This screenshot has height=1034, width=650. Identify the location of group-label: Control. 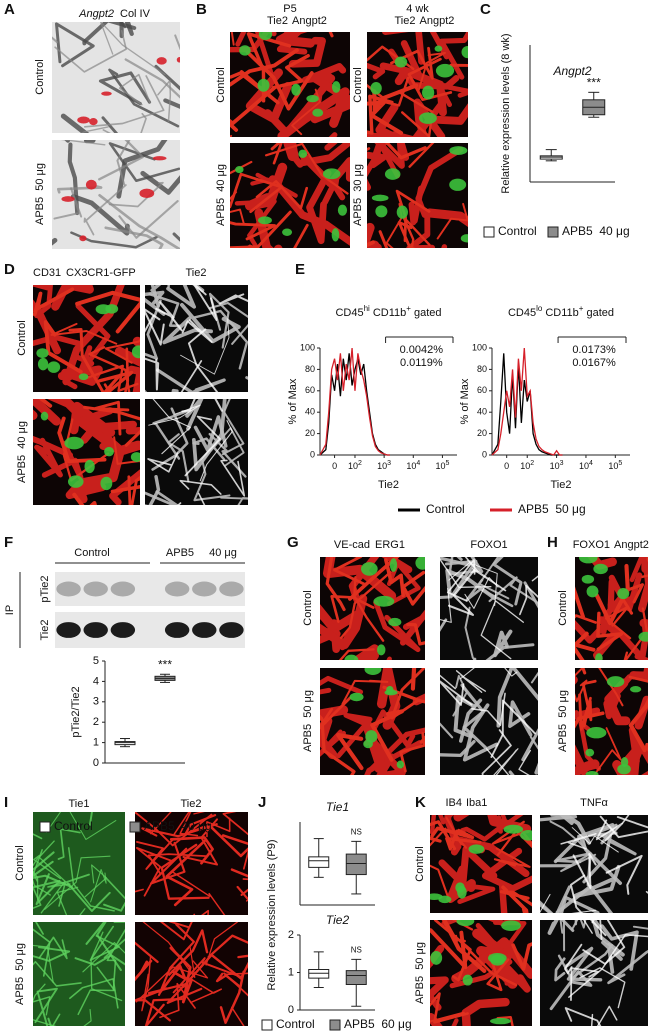
(91, 553).